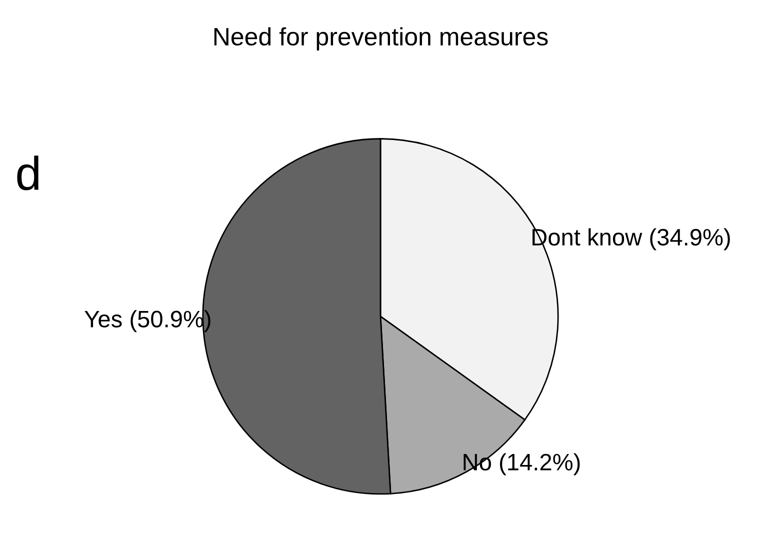 This screenshot has width=761, height=555. Describe the element at coordinates (381, 38) in the screenshot. I see `chart-title: Need for prevention measures` at that location.